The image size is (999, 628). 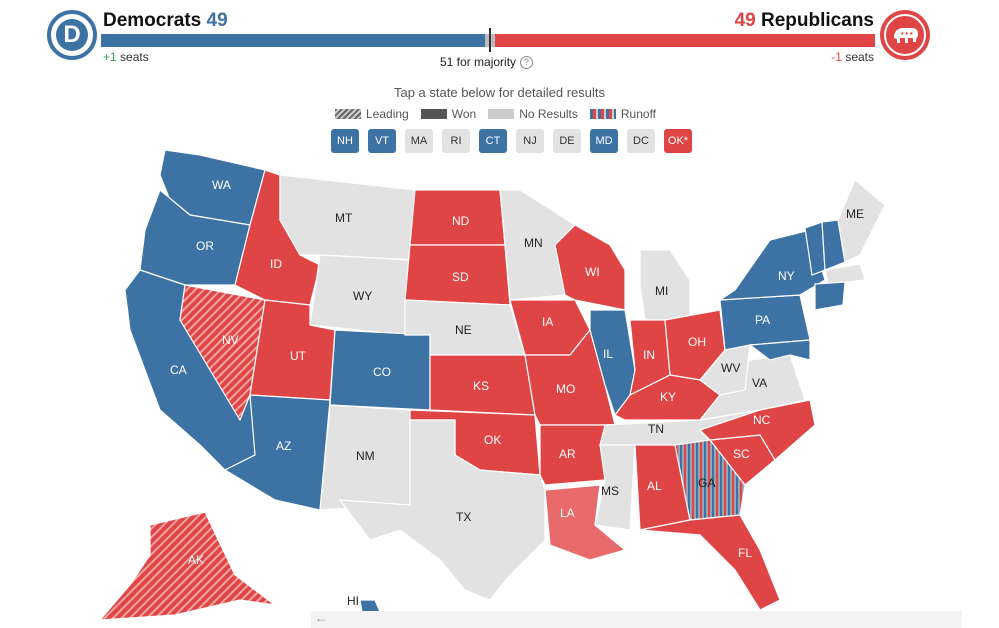 I want to click on label-nv: NV, so click(x=230, y=340).